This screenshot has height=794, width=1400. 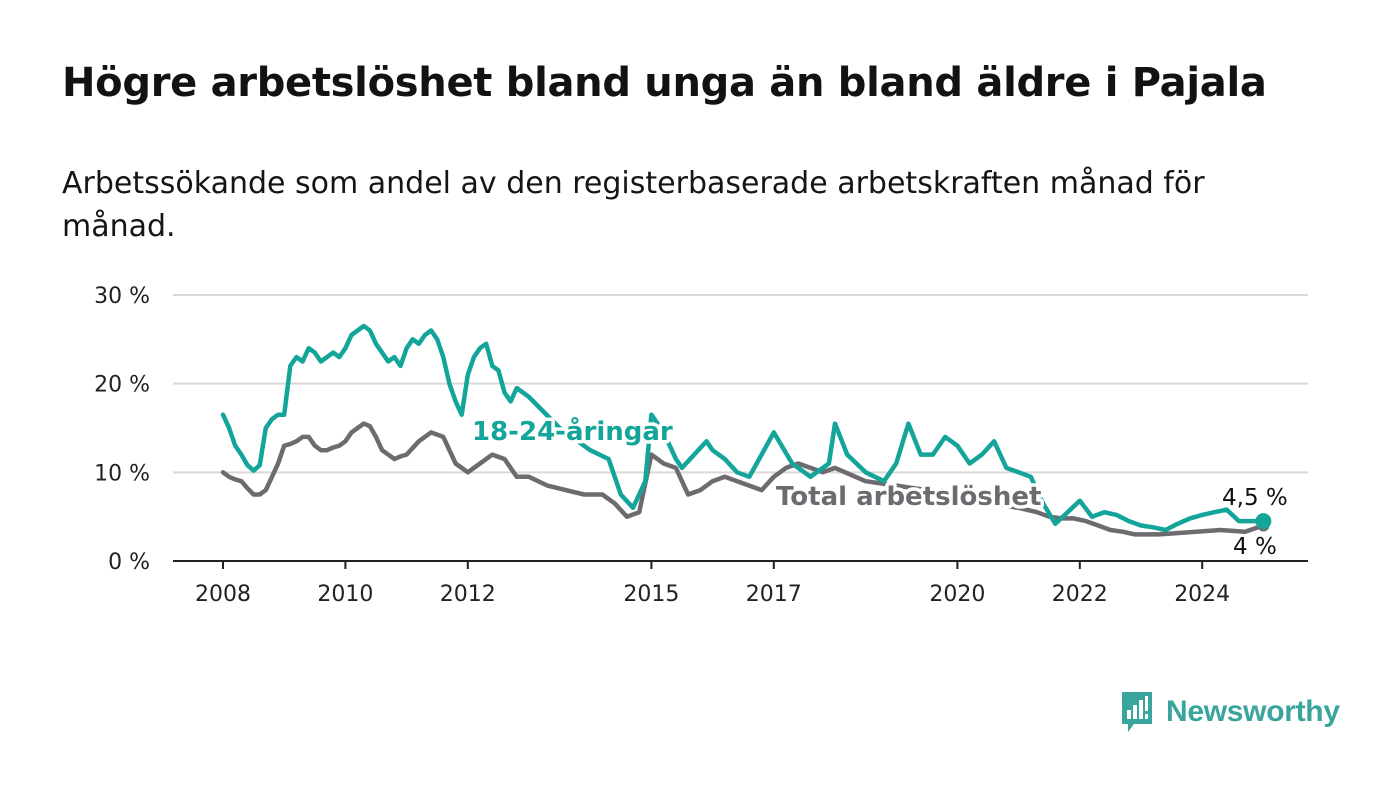 What do you see at coordinates (1202, 594) in the screenshot?
I see `x-tick-label: 2024` at bounding box center [1202, 594].